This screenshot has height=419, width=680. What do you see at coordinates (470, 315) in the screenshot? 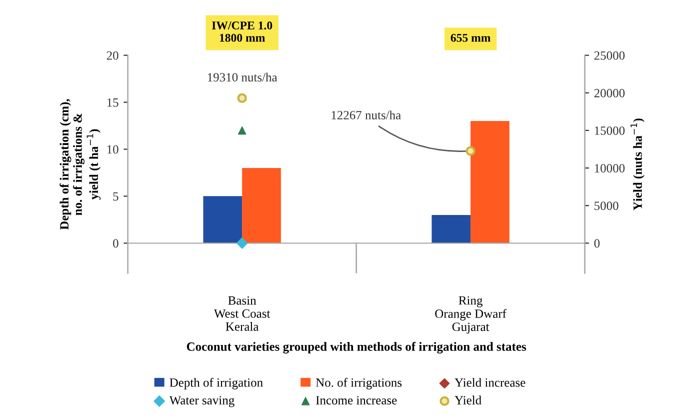
I see `x-tick-label: Ring Orange Dwarf Gujarat` at bounding box center [470, 315].